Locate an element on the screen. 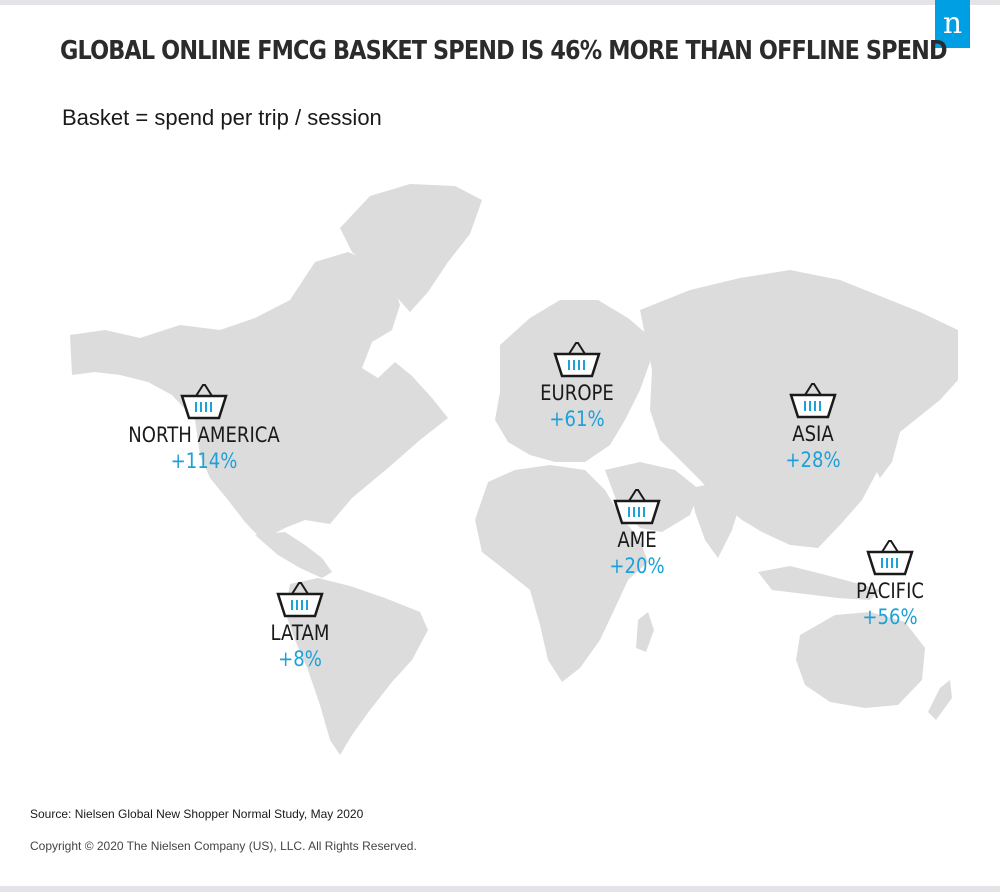  land-north-america is located at coordinates (259, 396).